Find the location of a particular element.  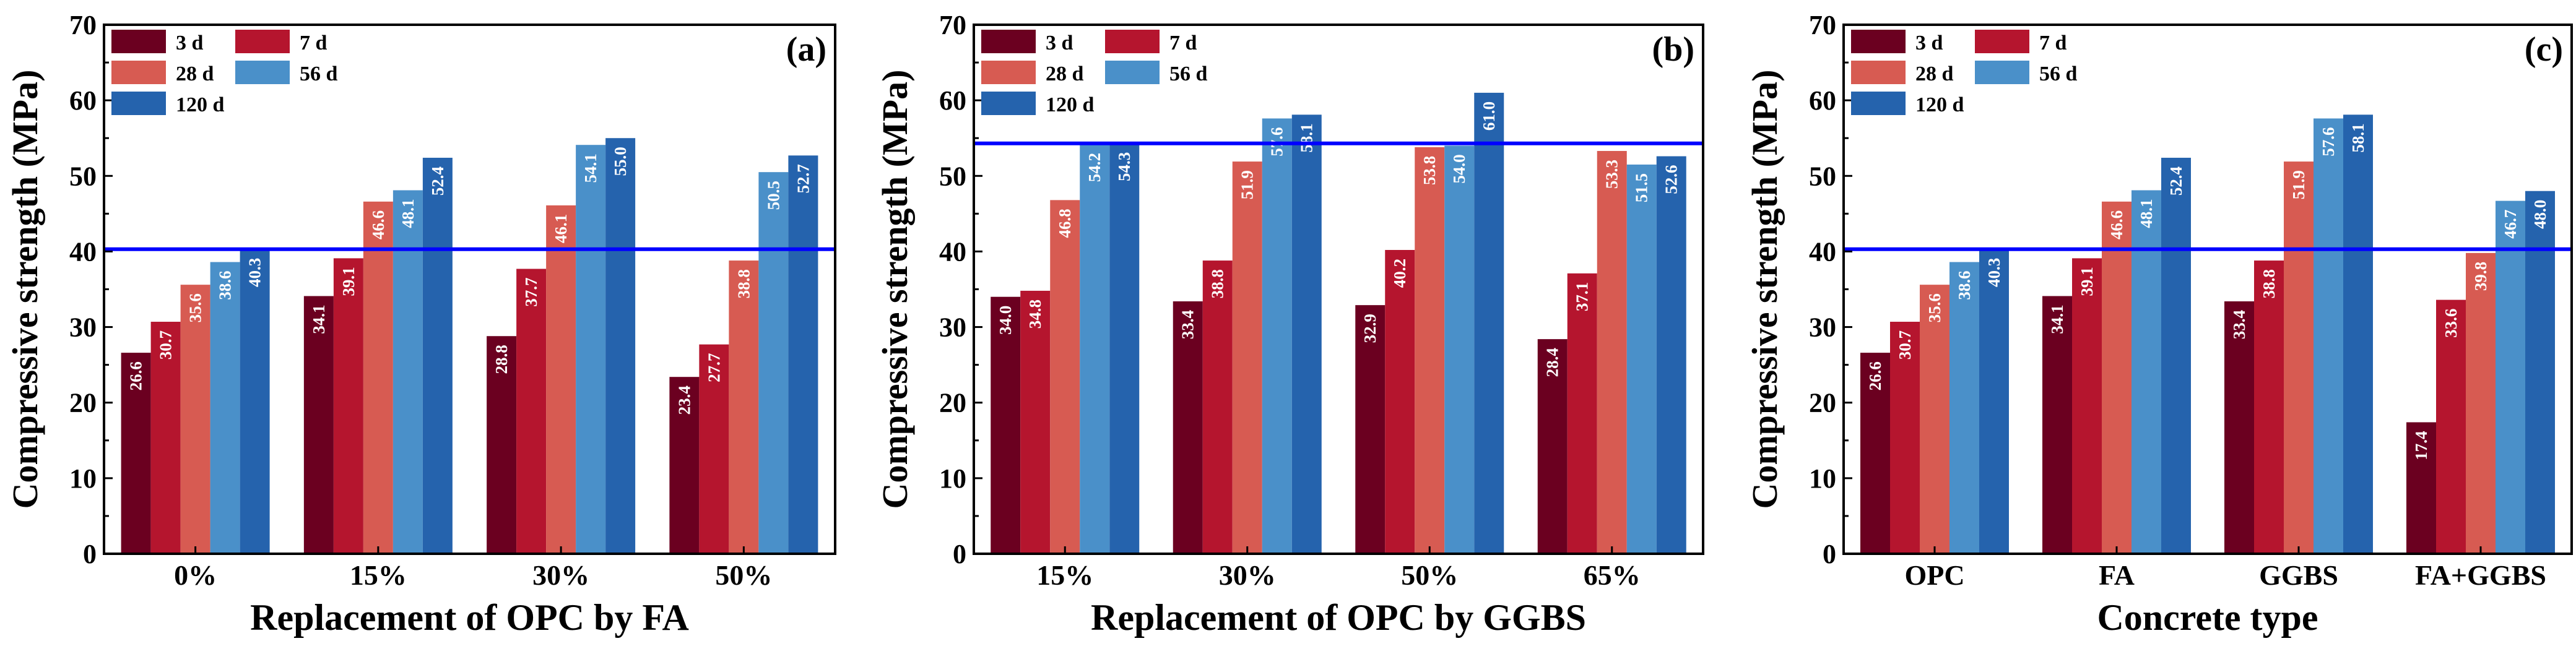

bar-data-label: 57.6 is located at coordinates (2328, 141).